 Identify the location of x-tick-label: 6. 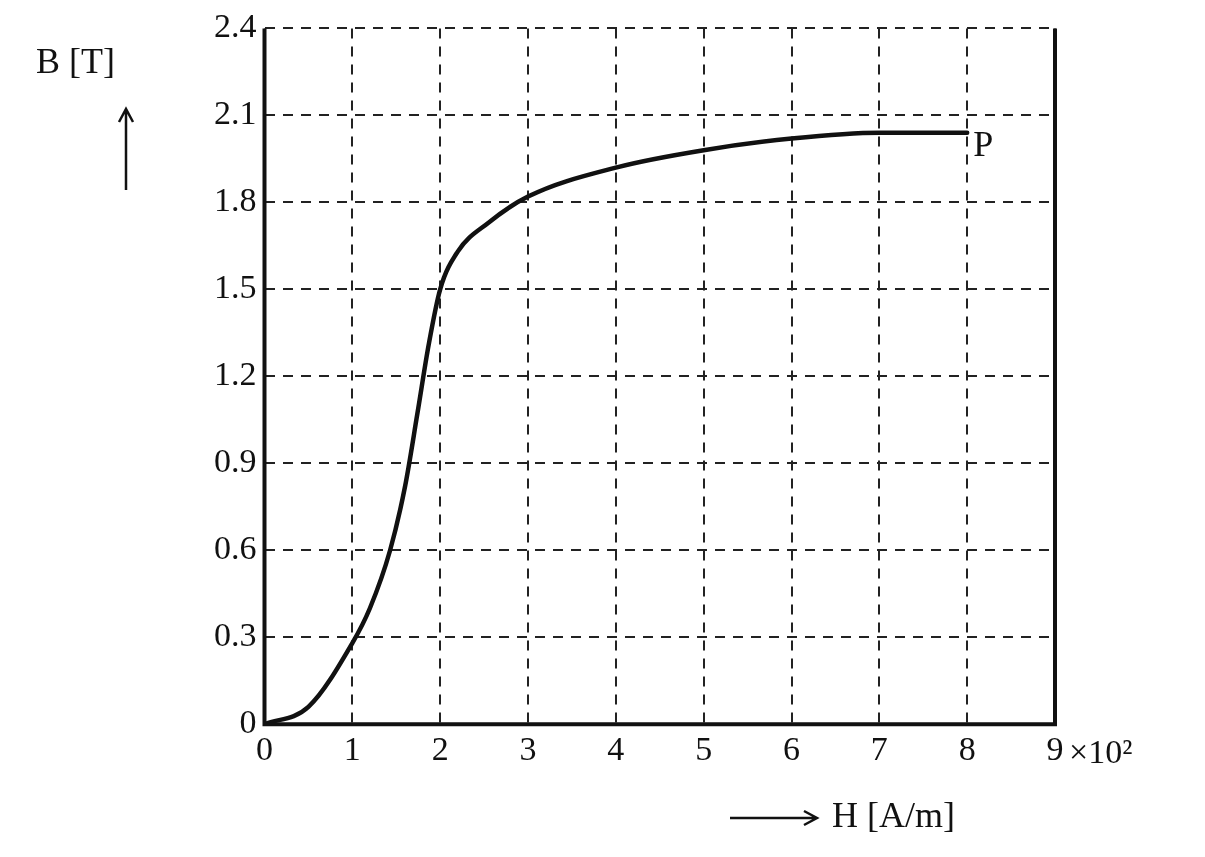
(791, 748).